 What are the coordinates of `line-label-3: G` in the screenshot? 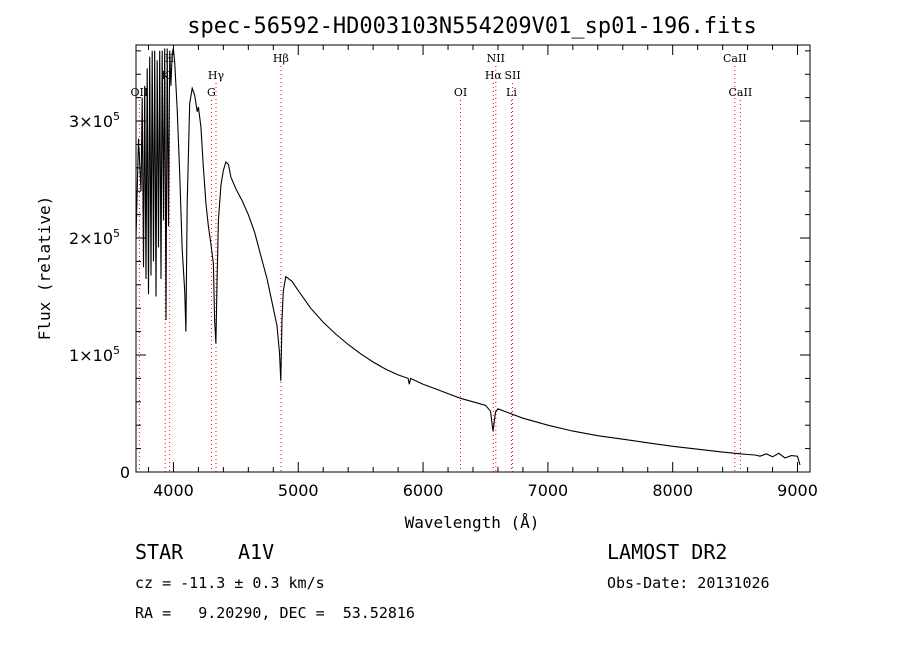 It's located at (211, 92).